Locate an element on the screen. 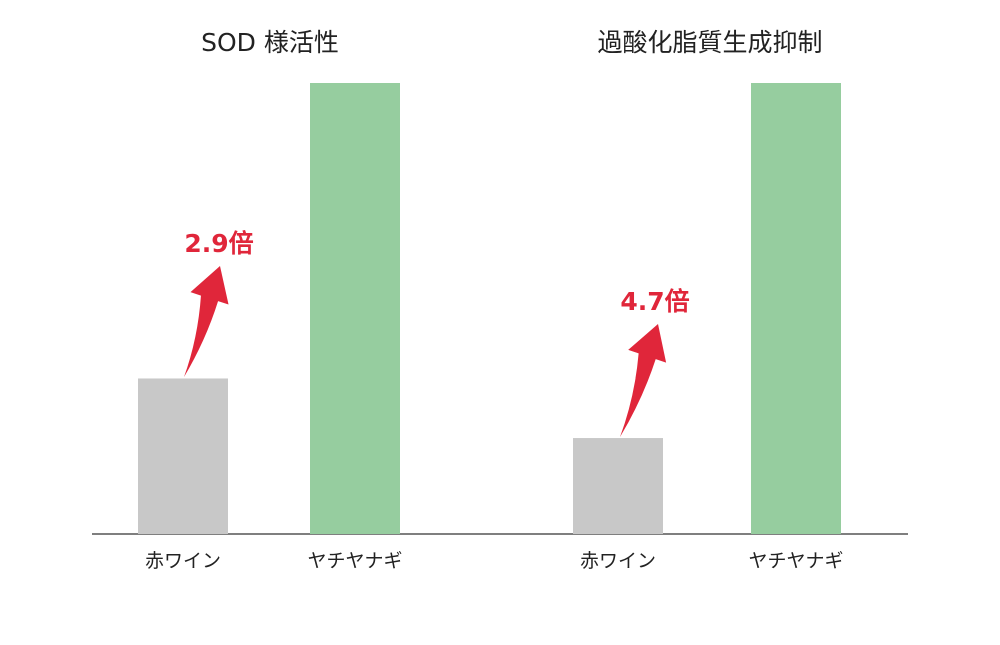 The width and height of the screenshot is (1000, 645). x-tick-label-2-2: ヤチヤナギ is located at coordinates (795, 561).